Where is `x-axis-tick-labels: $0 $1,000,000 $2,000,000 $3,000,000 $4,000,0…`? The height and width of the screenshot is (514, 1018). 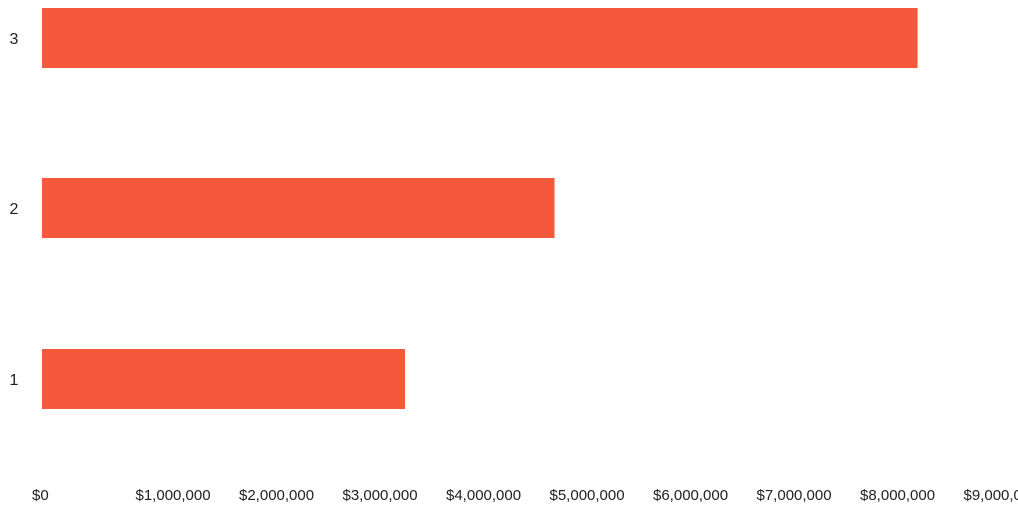
x-axis-tick-labels: $0 $1,000,000 $2,000,000 $3,000,000 $4,000,0… is located at coordinates (525, 495).